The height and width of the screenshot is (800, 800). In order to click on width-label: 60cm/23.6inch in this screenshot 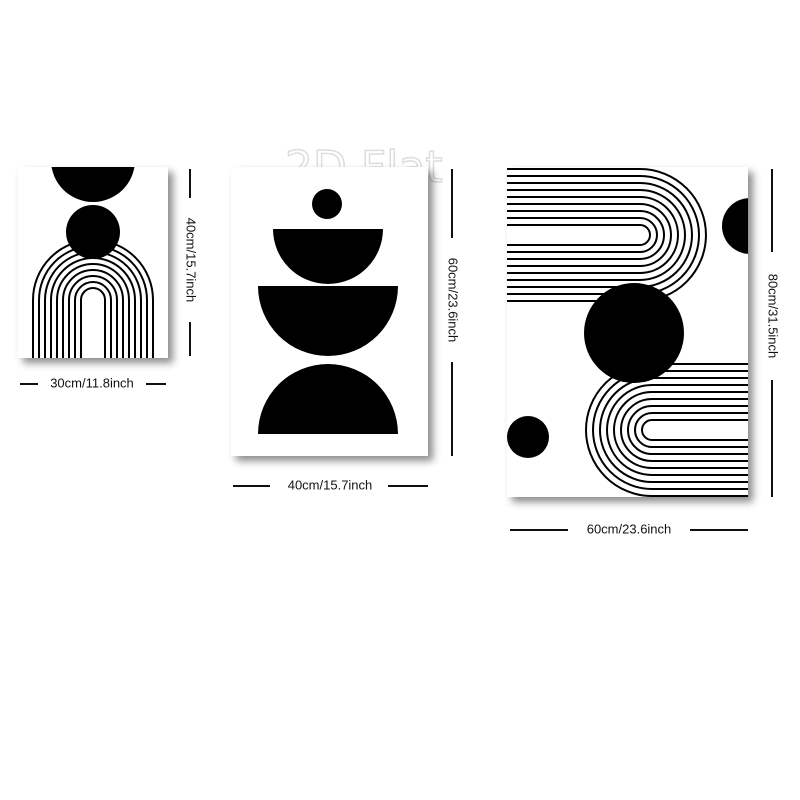, I will do `click(629, 528)`.